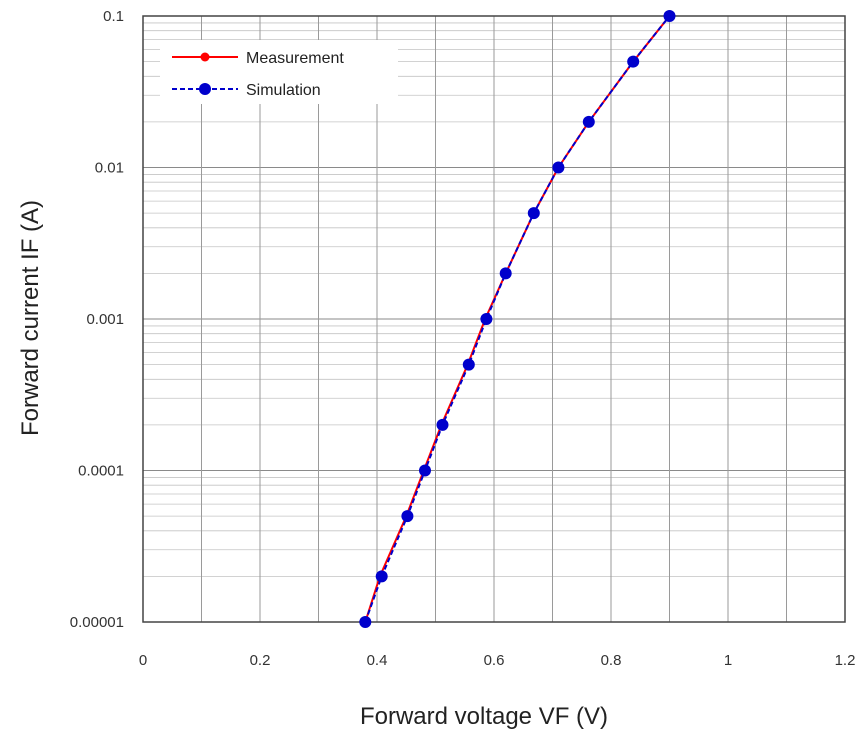 The width and height of the screenshot is (864, 732). What do you see at coordinates (260, 660) in the screenshot?
I see `x-tick-label: 0.2` at bounding box center [260, 660].